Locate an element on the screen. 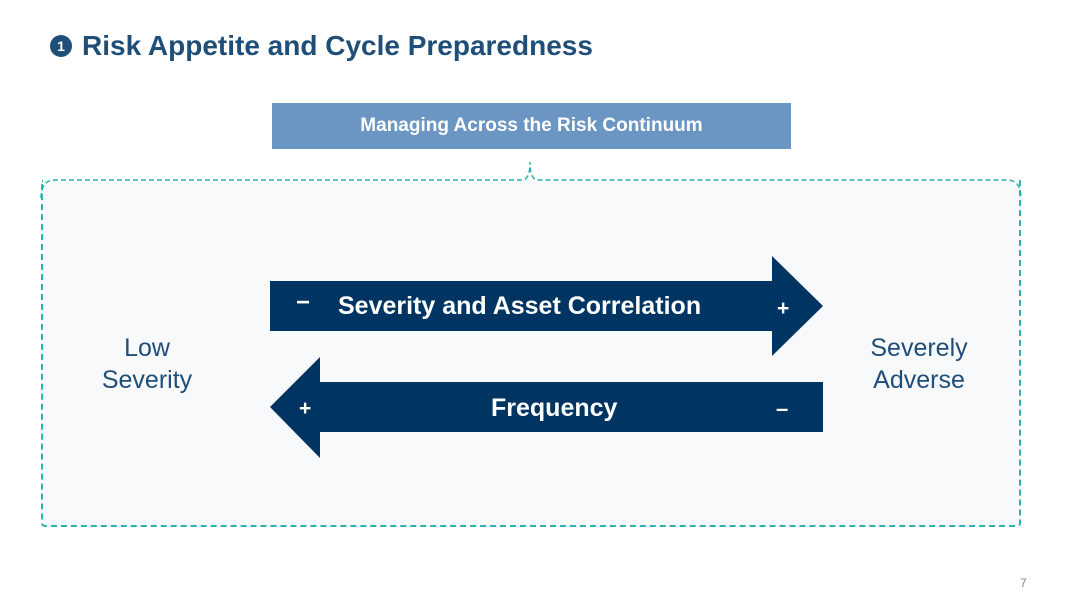  low-severity-label: Low Severity is located at coordinates (147, 364).